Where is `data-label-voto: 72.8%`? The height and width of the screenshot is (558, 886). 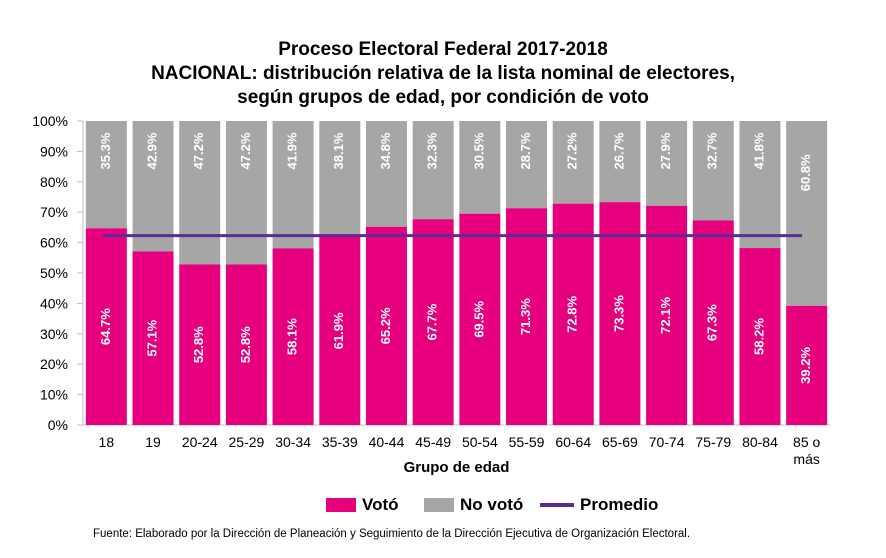
data-label-voto: 72.8% is located at coordinates (572, 313).